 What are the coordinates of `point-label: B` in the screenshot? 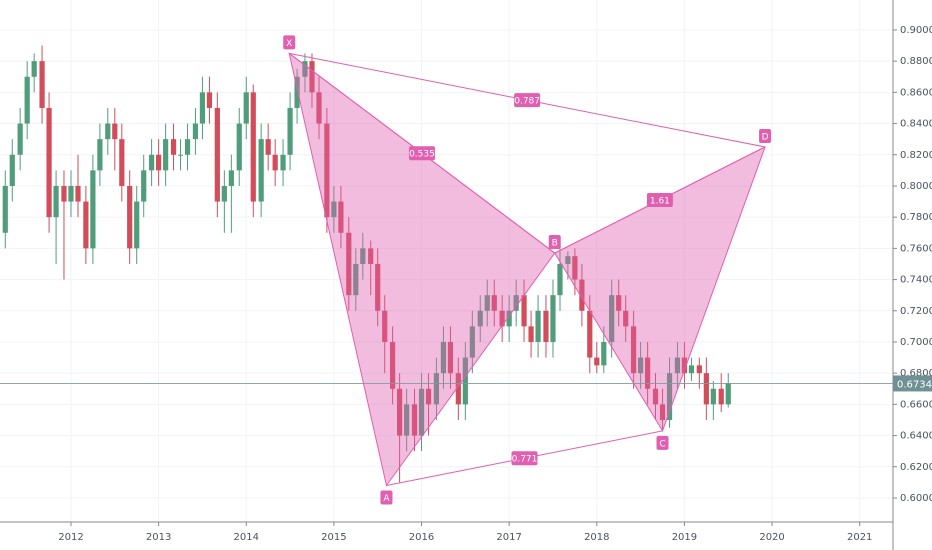 It's located at (555, 244).